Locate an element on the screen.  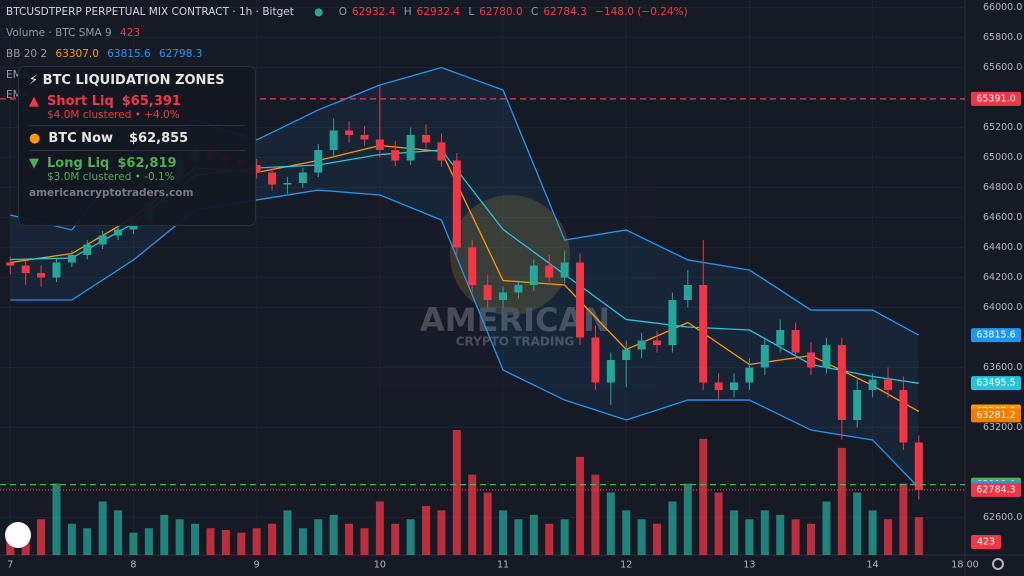
x-tick-label: 9 is located at coordinates (257, 565).